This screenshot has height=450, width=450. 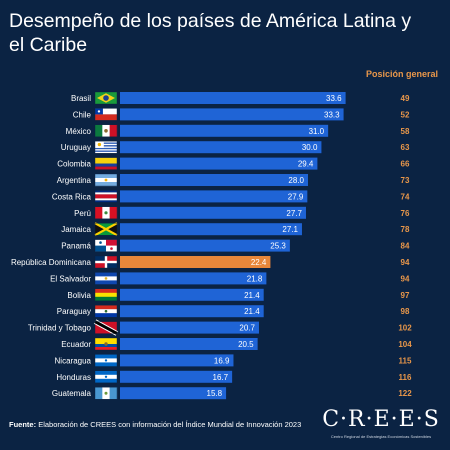 What do you see at coordinates (73, 377) in the screenshot?
I see `country-label: Honduras` at bounding box center [73, 377].